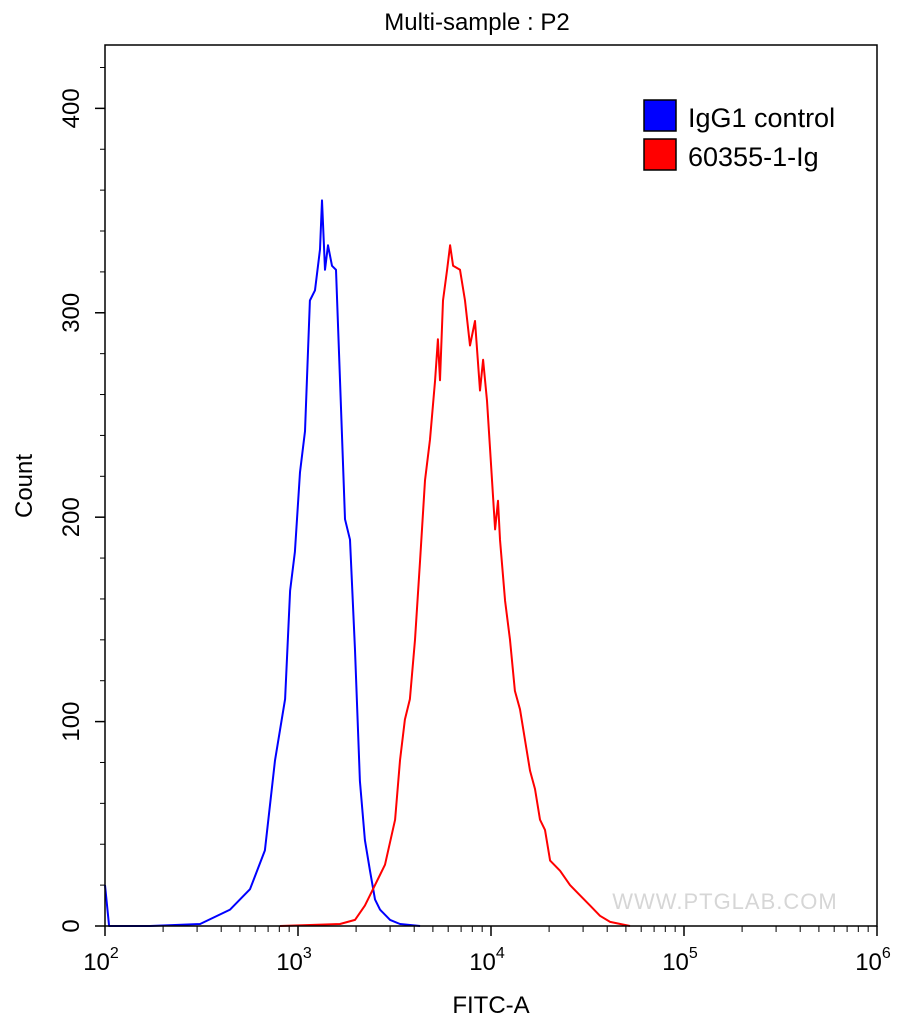 The width and height of the screenshot is (917, 1029). I want to click on x-axis-label: FITC-A, so click(490, 1005).